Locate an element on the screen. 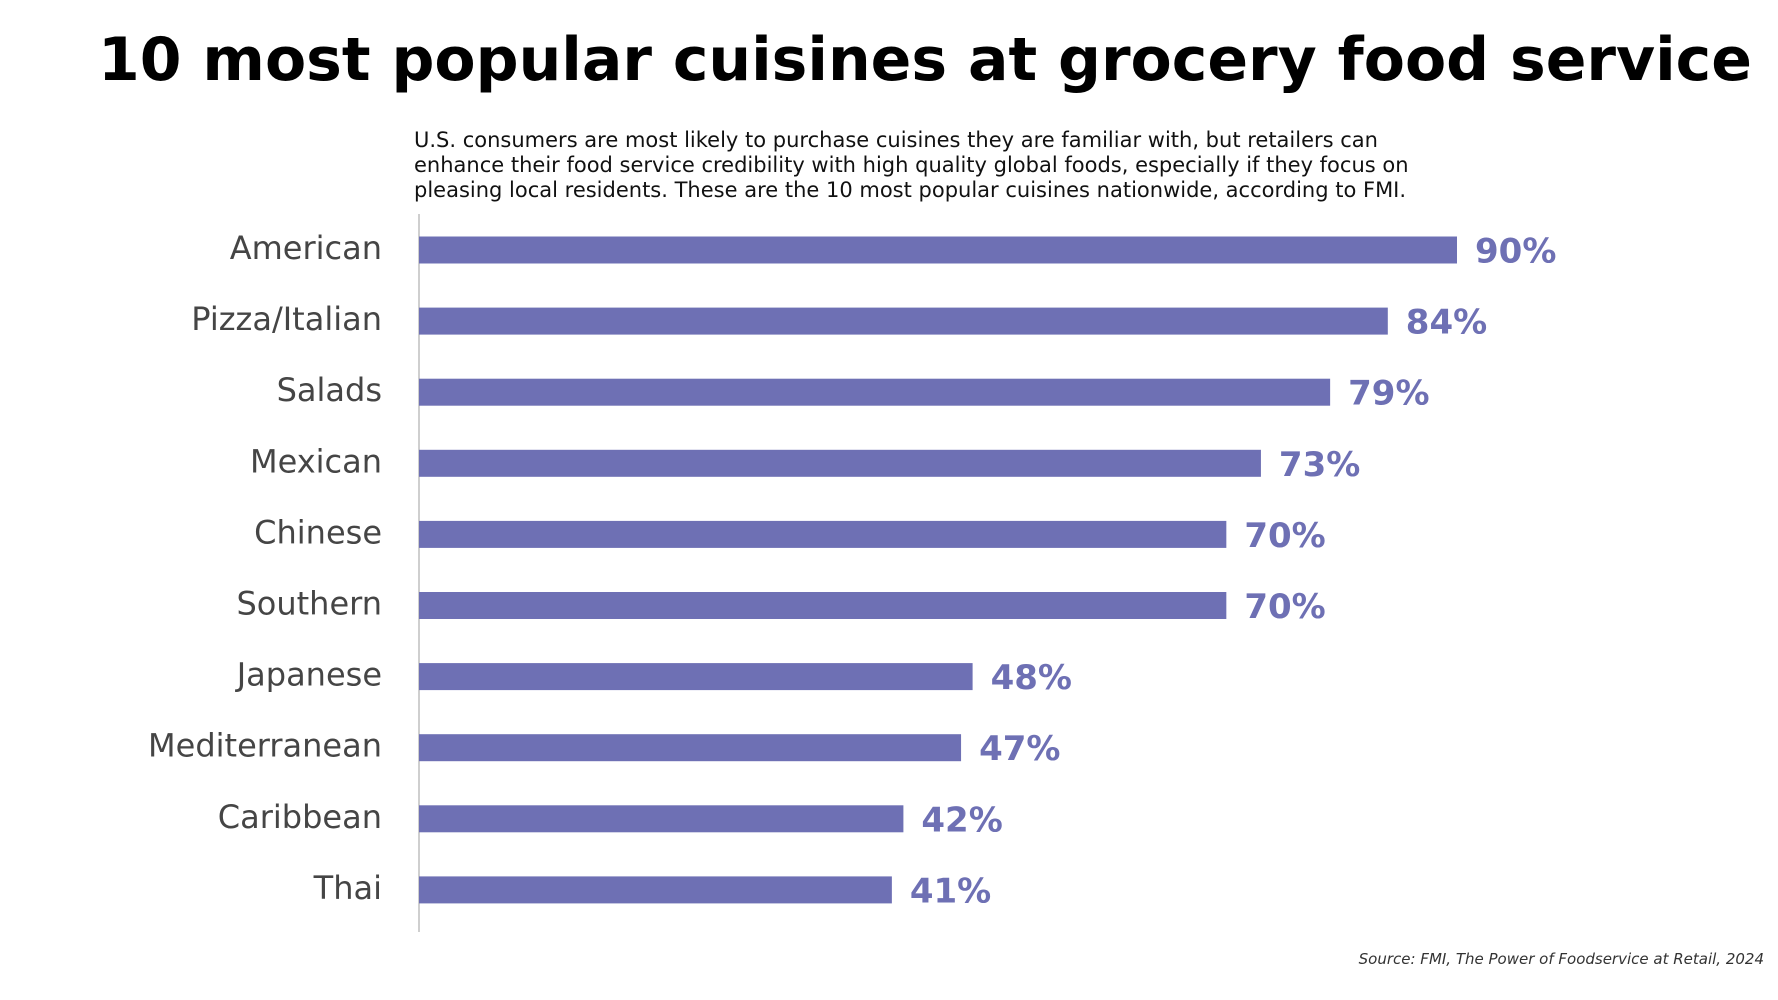  value-label: 73% is located at coordinates (1319, 465).